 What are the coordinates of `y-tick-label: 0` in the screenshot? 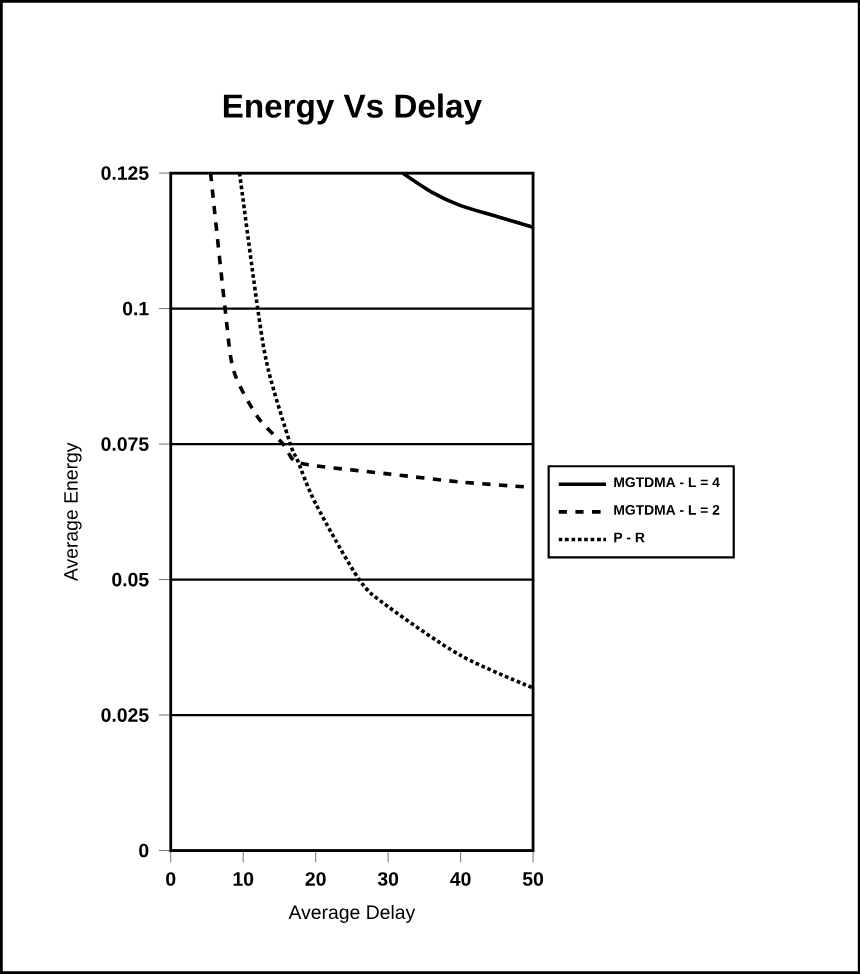 It's located at (143, 850).